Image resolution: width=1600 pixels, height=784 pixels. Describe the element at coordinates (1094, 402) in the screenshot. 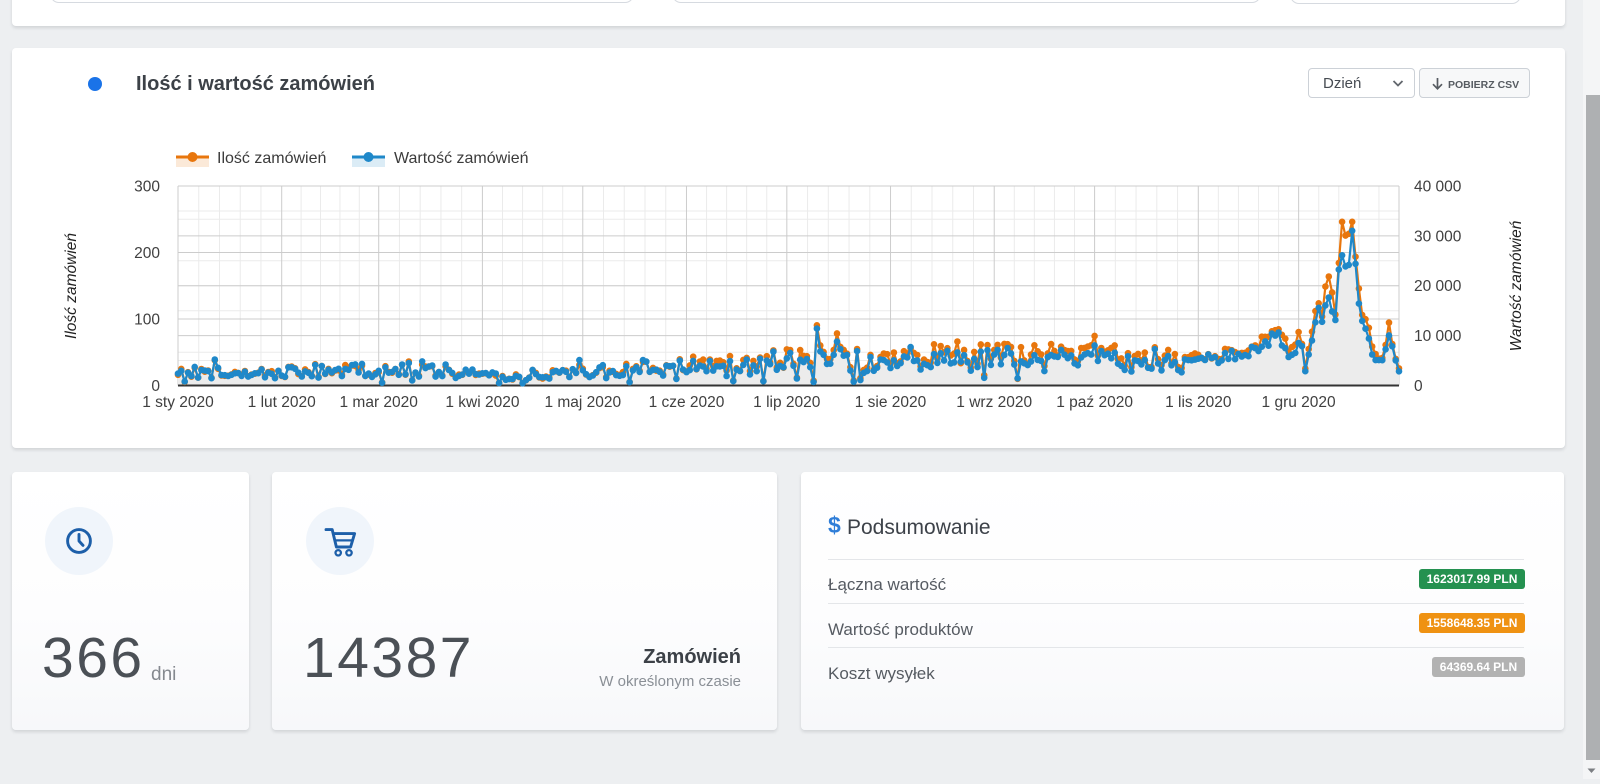

I see `svg-text: 1 paź 2020` at that location.